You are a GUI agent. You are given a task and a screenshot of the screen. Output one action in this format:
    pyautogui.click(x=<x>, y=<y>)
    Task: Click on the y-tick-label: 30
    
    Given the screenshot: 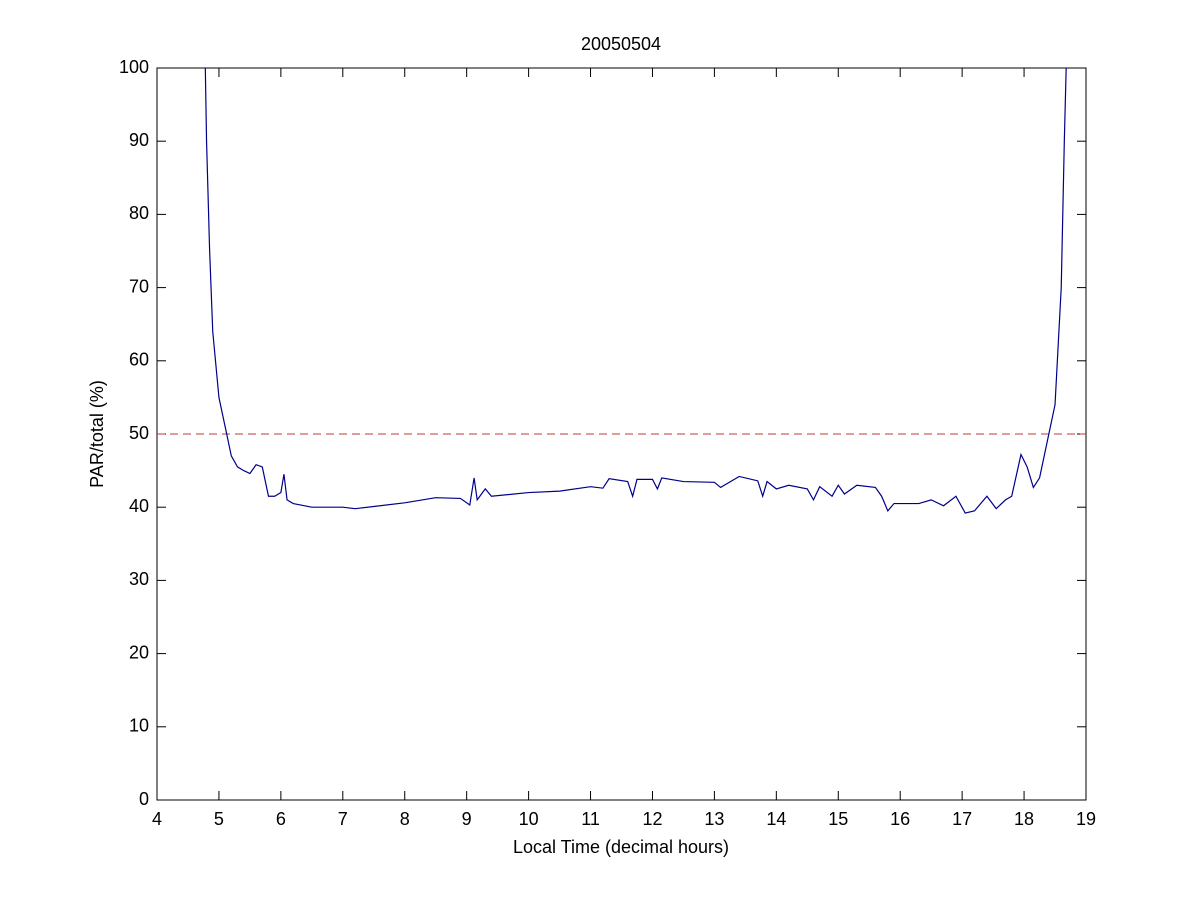 What is the action you would take?
    pyautogui.click(x=139, y=579)
    